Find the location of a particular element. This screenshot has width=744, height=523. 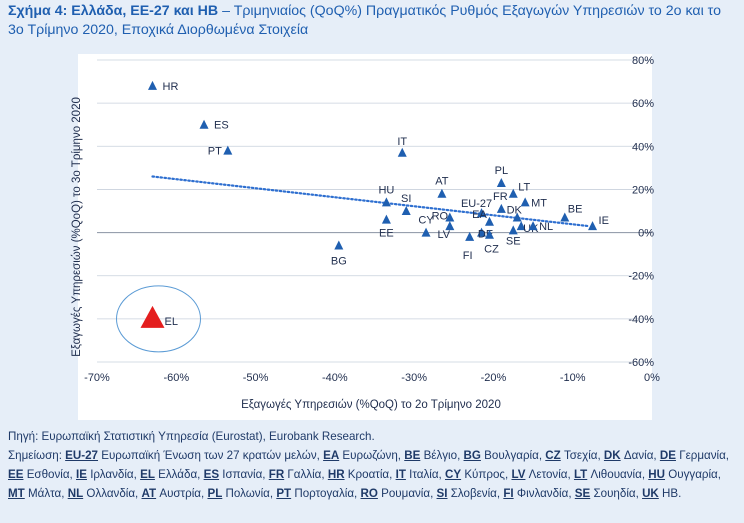

note-name: Ολλανδία, is located at coordinates (112, 493).